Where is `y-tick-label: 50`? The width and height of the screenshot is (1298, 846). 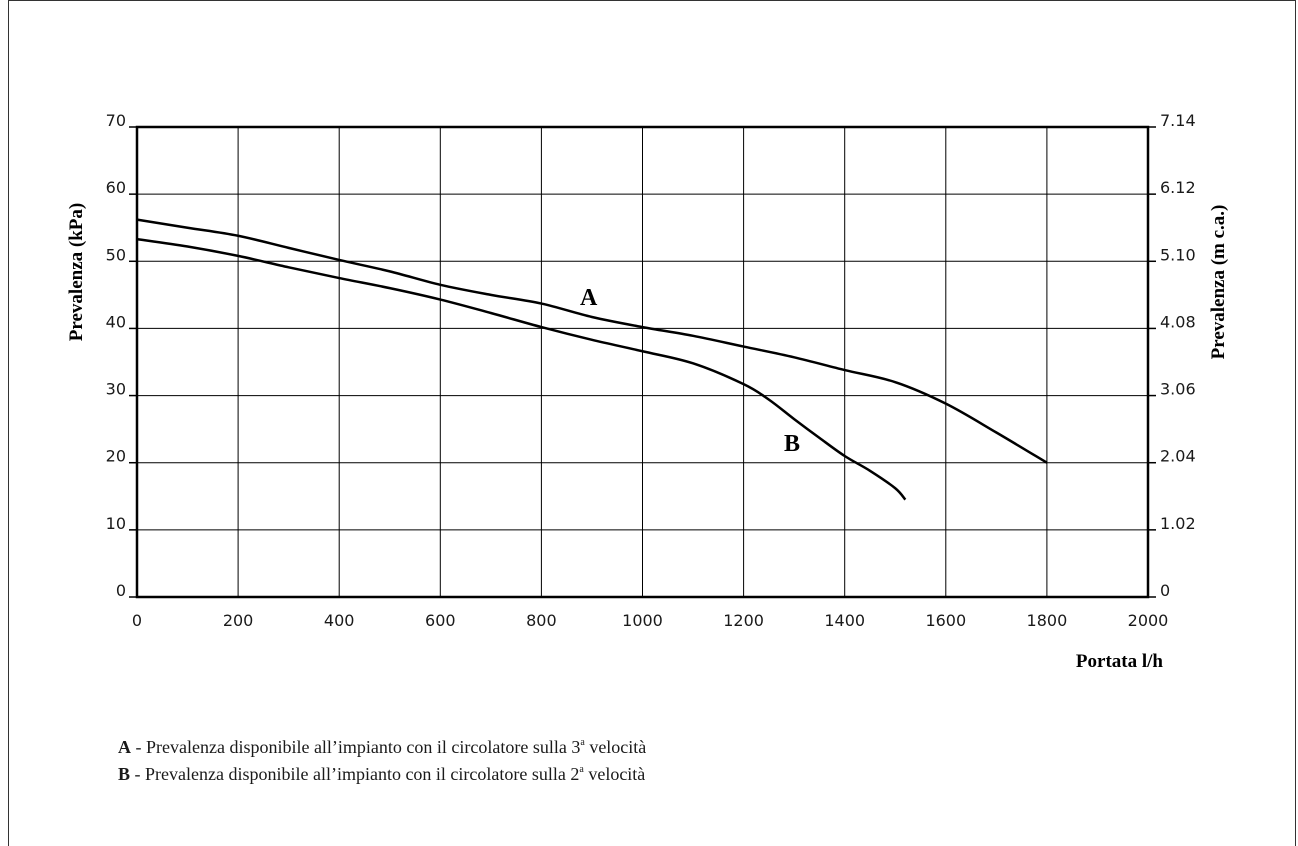 y-tick-label: 50 is located at coordinates (116, 254).